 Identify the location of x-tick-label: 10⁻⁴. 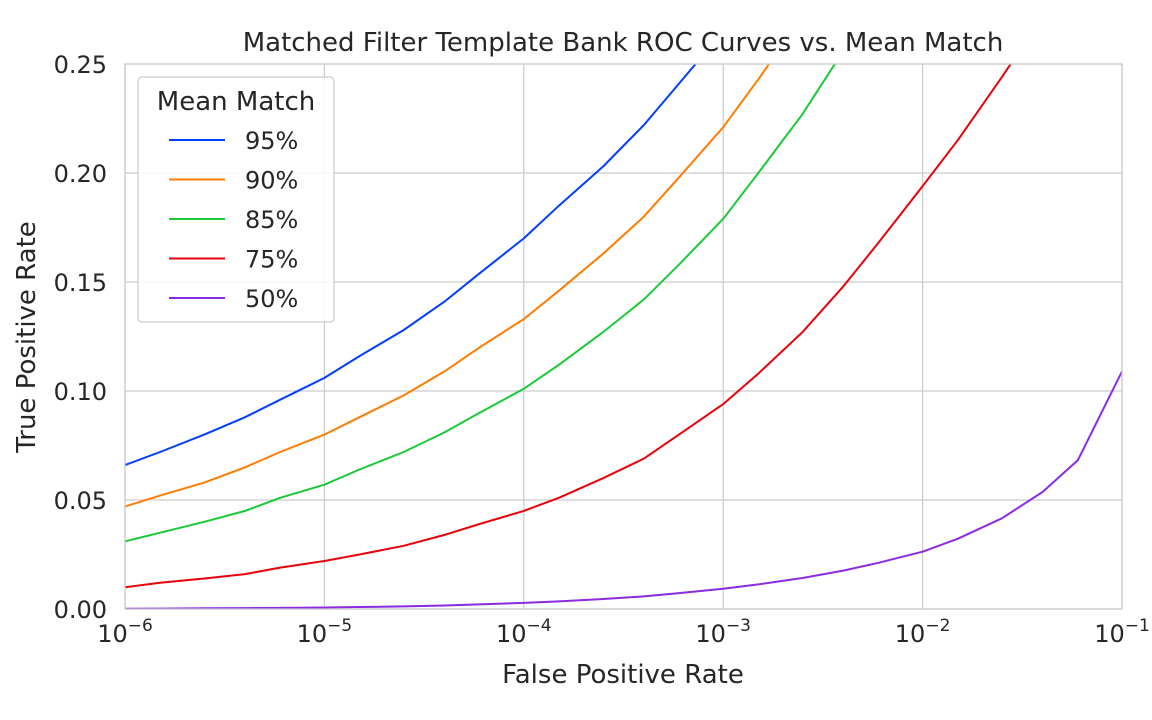
(524, 632).